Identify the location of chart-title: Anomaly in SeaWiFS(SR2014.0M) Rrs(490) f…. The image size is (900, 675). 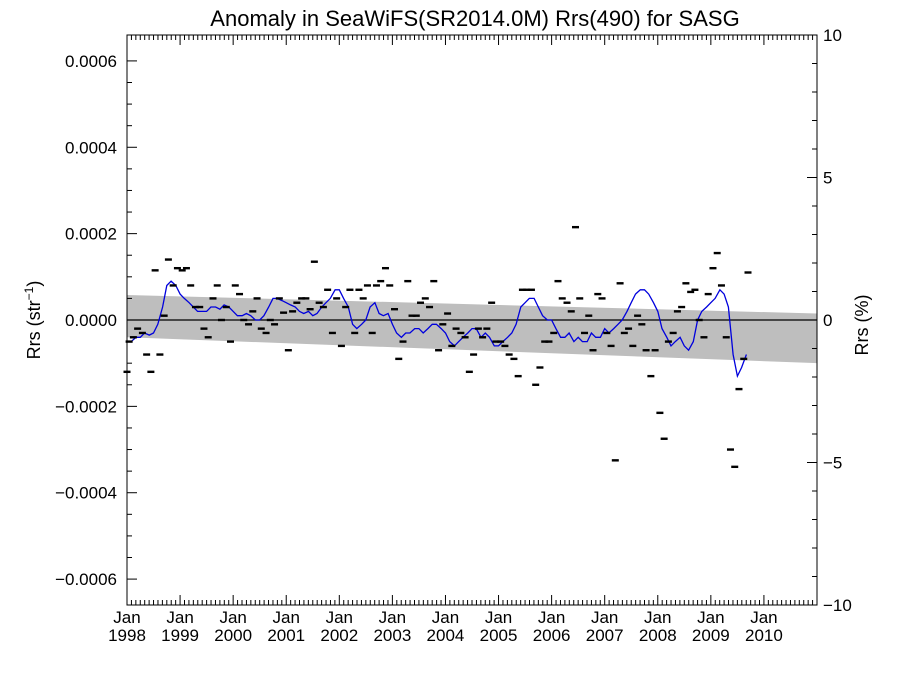
(474, 18).